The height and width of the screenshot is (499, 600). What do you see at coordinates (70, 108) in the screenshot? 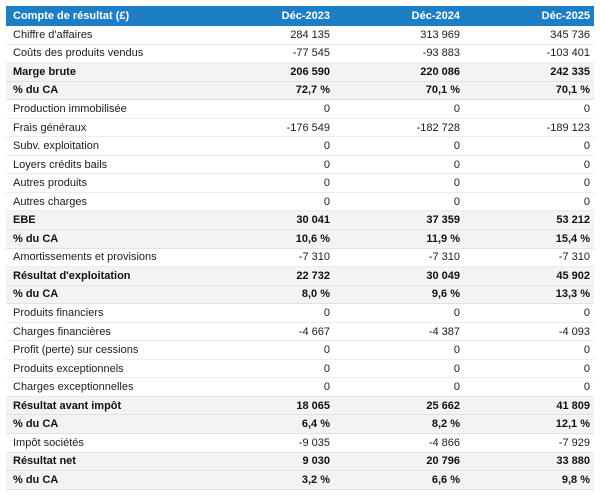
I see `row-label: Production immobilisée` at bounding box center [70, 108].